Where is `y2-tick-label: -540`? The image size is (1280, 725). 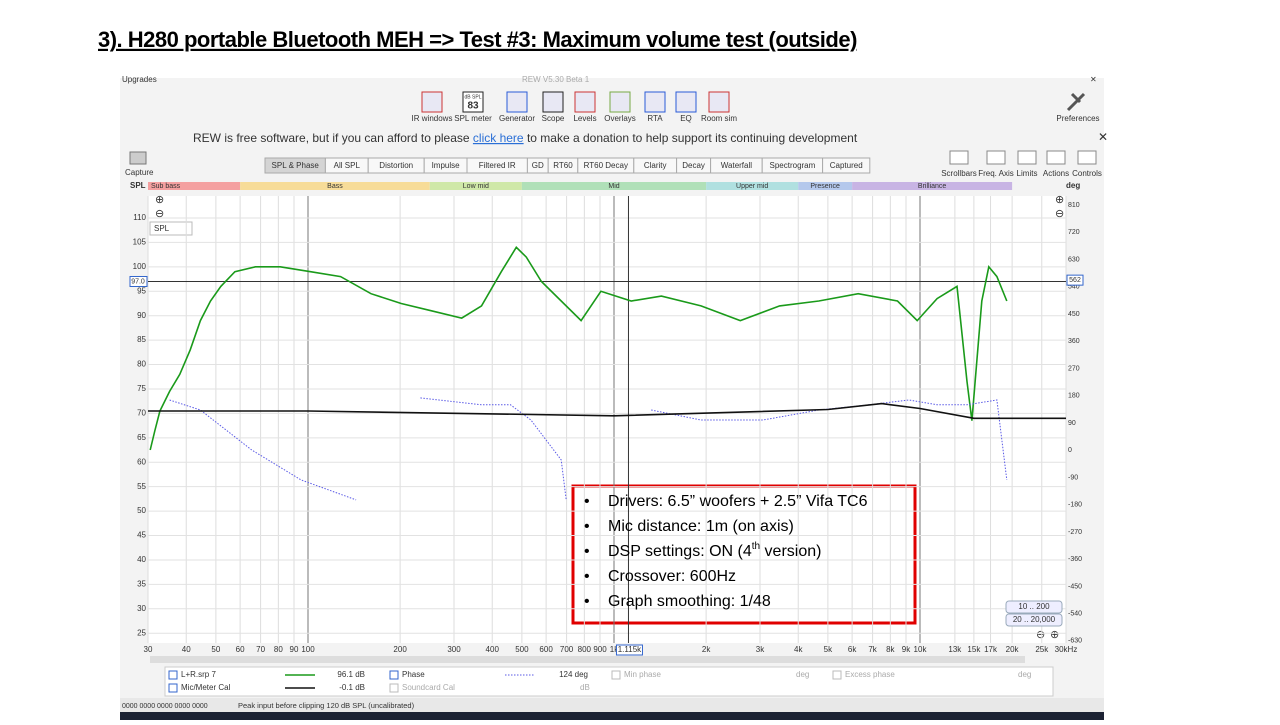 y2-tick-label: -540 is located at coordinates (1075, 613).